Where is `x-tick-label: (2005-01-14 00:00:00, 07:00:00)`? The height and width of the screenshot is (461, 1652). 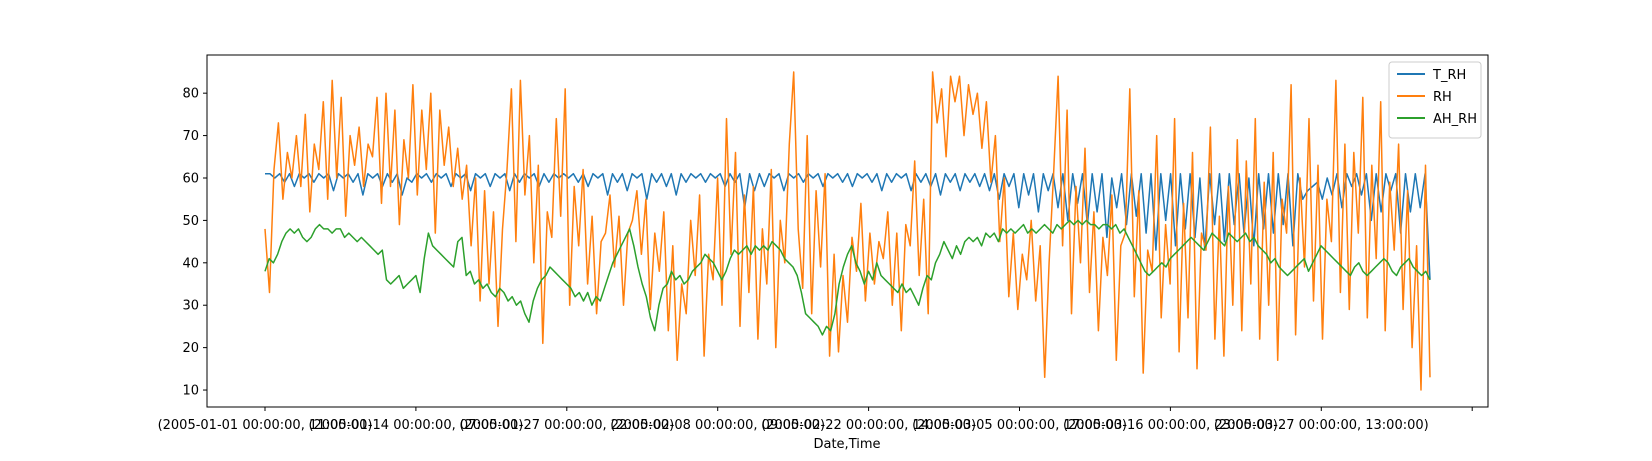
x-tick-label: (2005-01-14 00:00:00, 07:00:00) is located at coordinates (415, 425).